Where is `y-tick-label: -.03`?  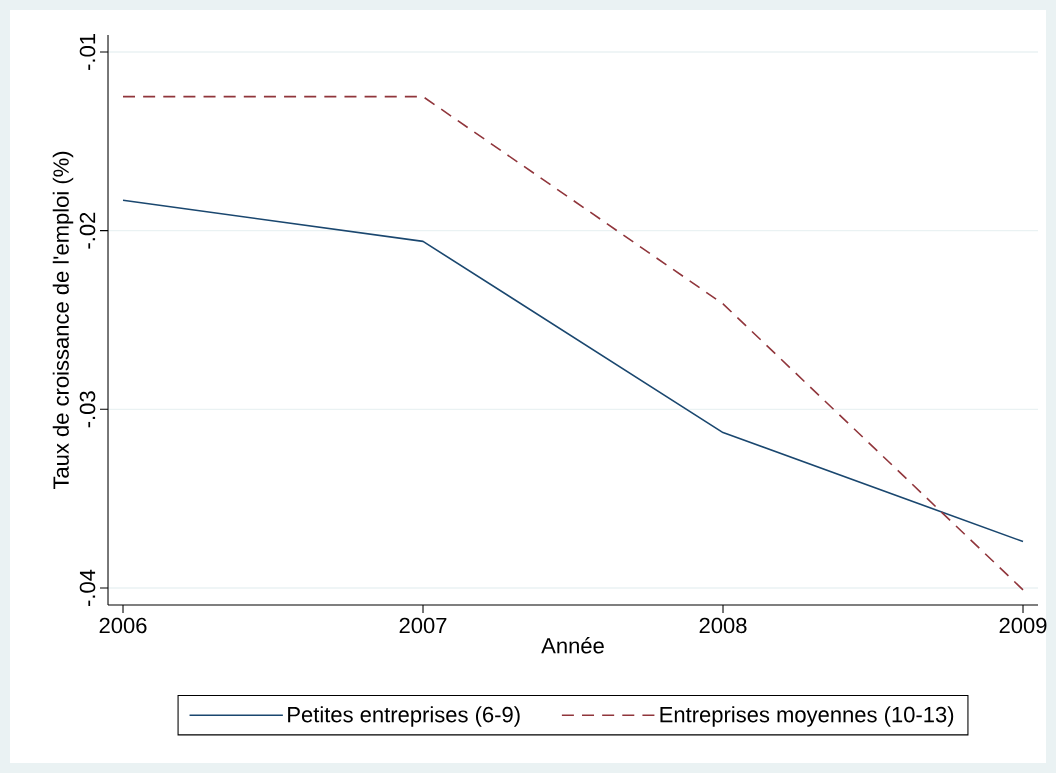
y-tick-label: -.03 is located at coordinates (87, 409).